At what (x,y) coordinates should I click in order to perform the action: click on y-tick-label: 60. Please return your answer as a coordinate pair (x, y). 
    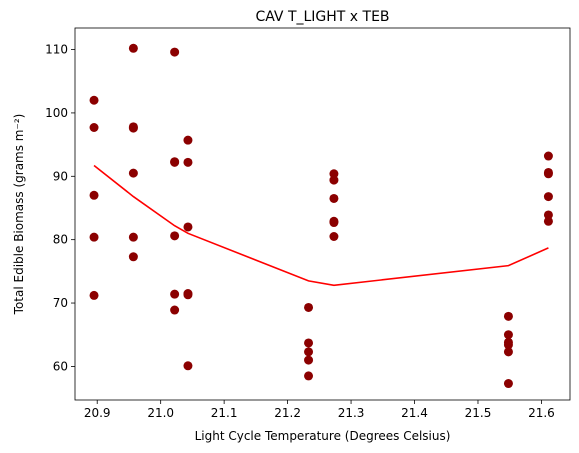
    Looking at the image, I should click on (60, 366).